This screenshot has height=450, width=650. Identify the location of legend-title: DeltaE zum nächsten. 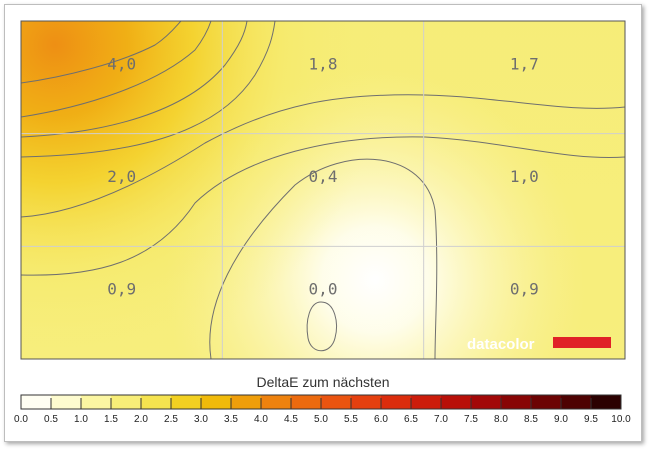
(322, 382).